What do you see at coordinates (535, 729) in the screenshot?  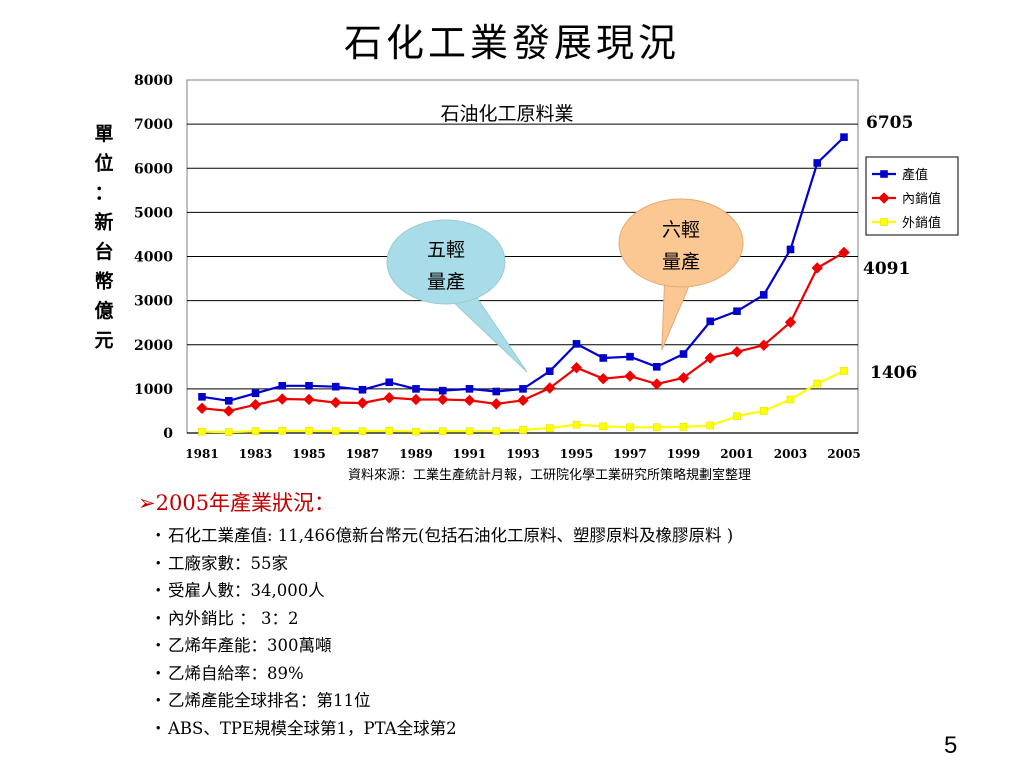 I see `list-item: ABS、TPE規模全球第1，PTA全球第2` at bounding box center [535, 729].